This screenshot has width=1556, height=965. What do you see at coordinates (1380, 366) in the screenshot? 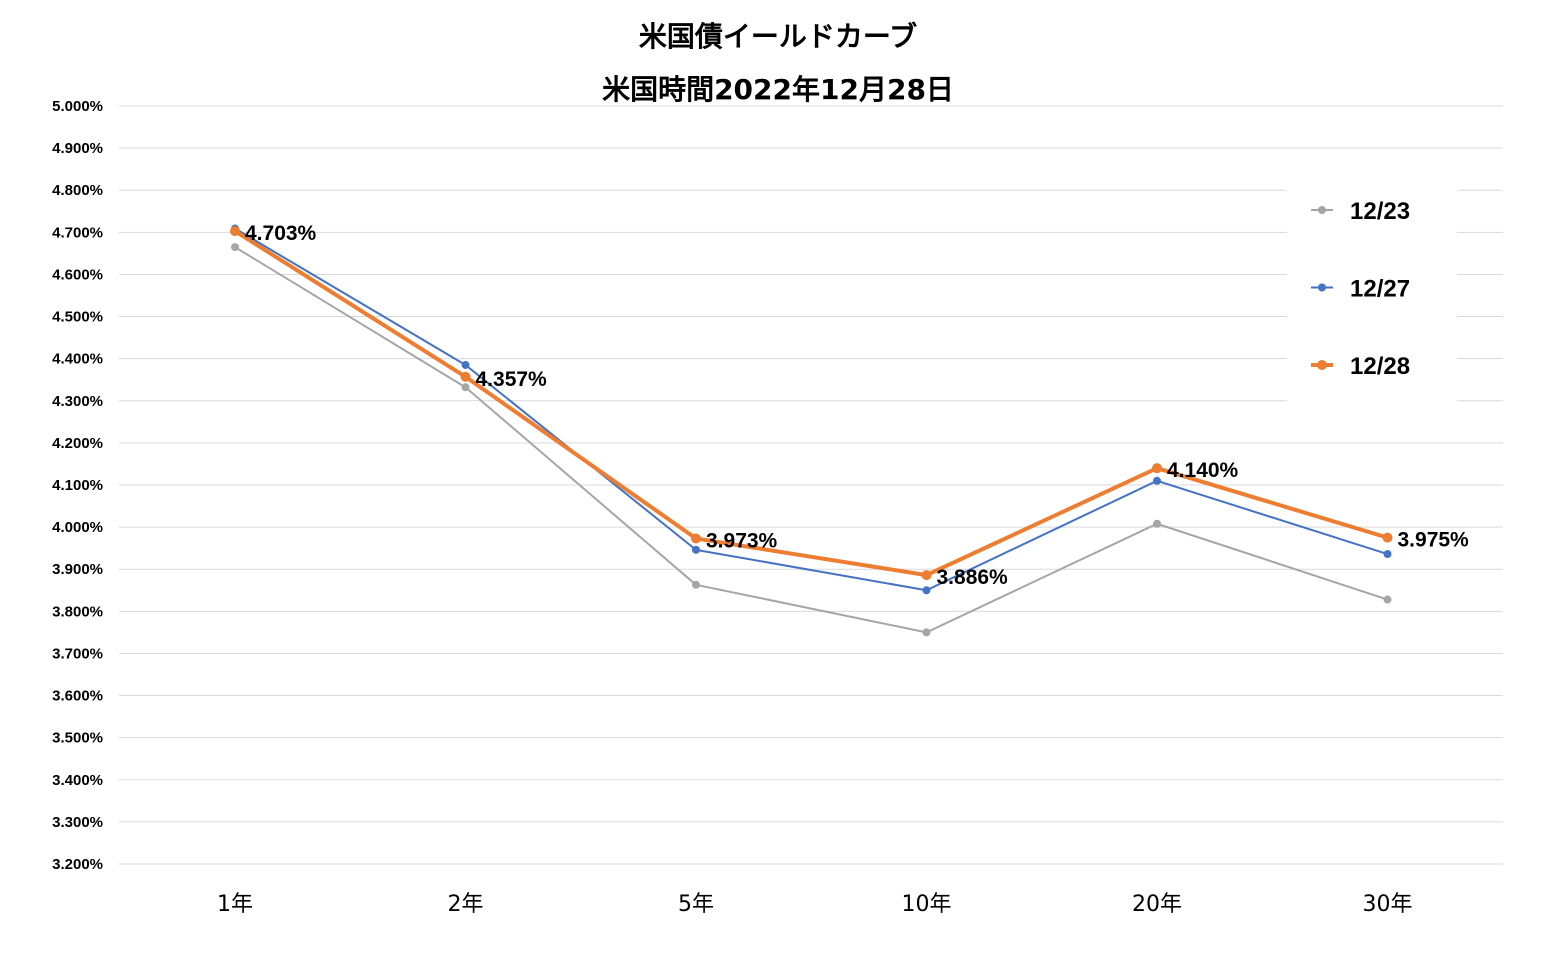
I see `legend-label: 12/28` at bounding box center [1380, 366].